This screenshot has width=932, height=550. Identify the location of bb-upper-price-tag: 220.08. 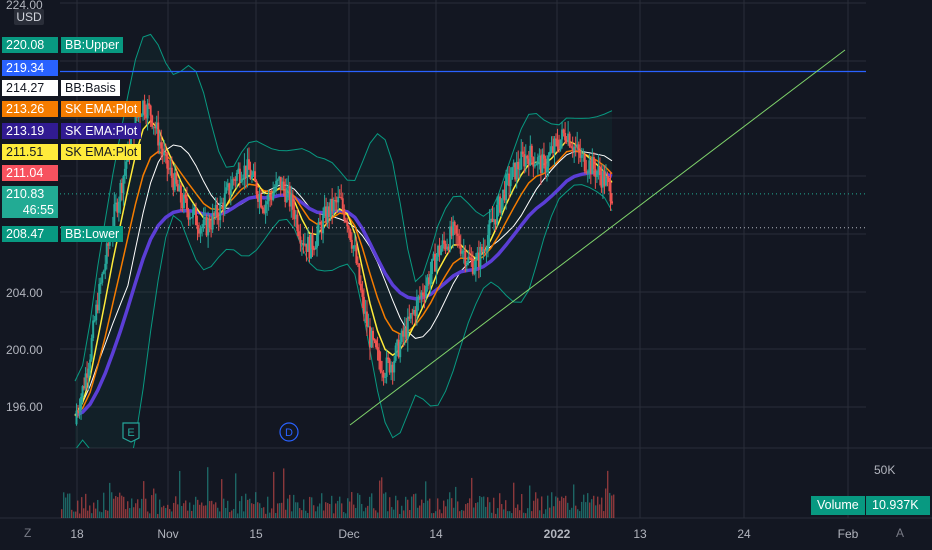
(30, 45).